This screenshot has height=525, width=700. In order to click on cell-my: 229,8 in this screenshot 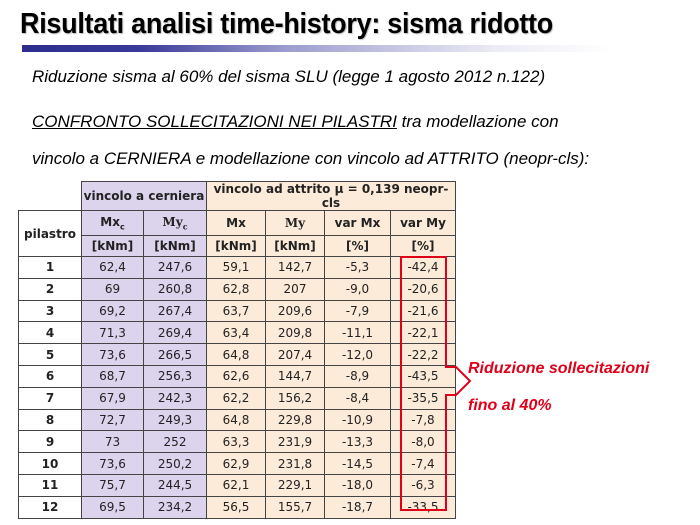, I will do `click(295, 420)`.